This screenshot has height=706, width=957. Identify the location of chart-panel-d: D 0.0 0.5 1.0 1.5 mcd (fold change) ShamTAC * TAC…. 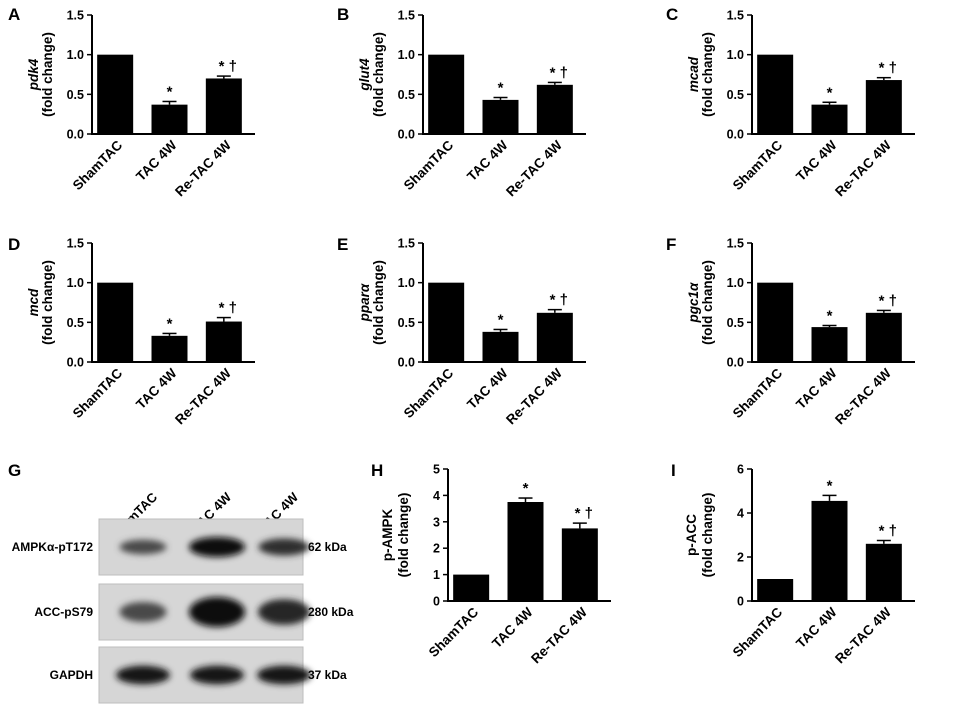
(131, 331).